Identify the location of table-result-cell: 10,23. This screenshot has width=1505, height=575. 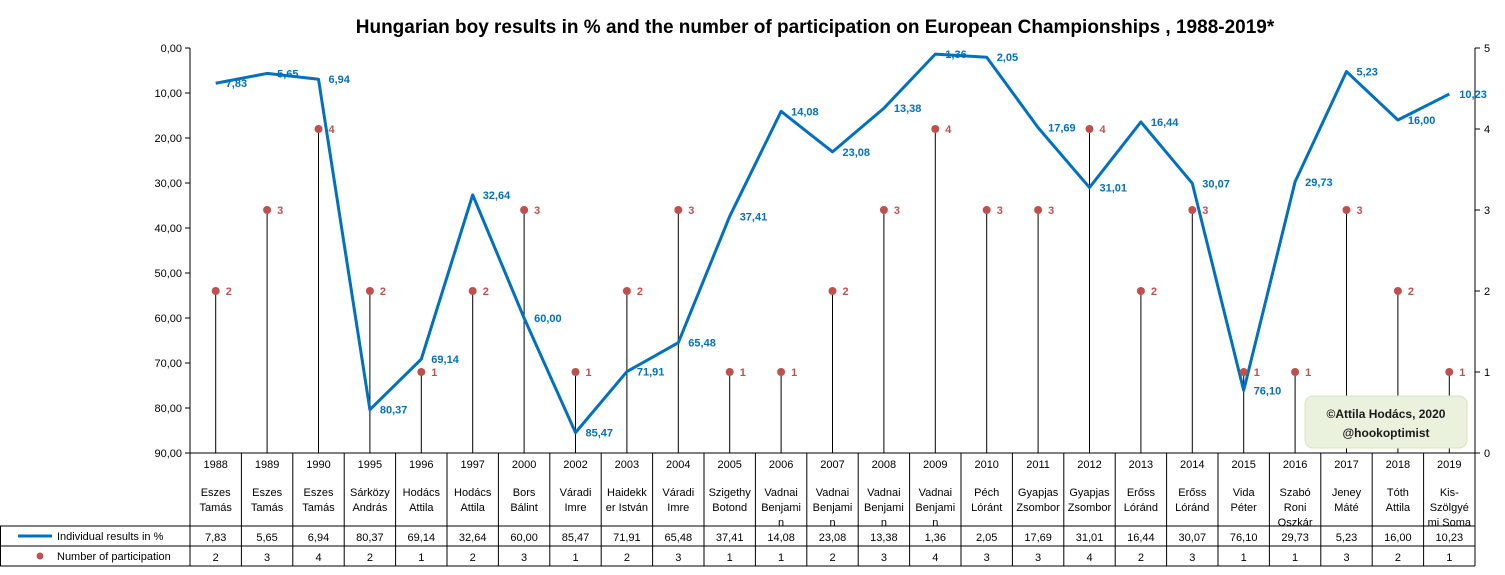
(1450, 538).